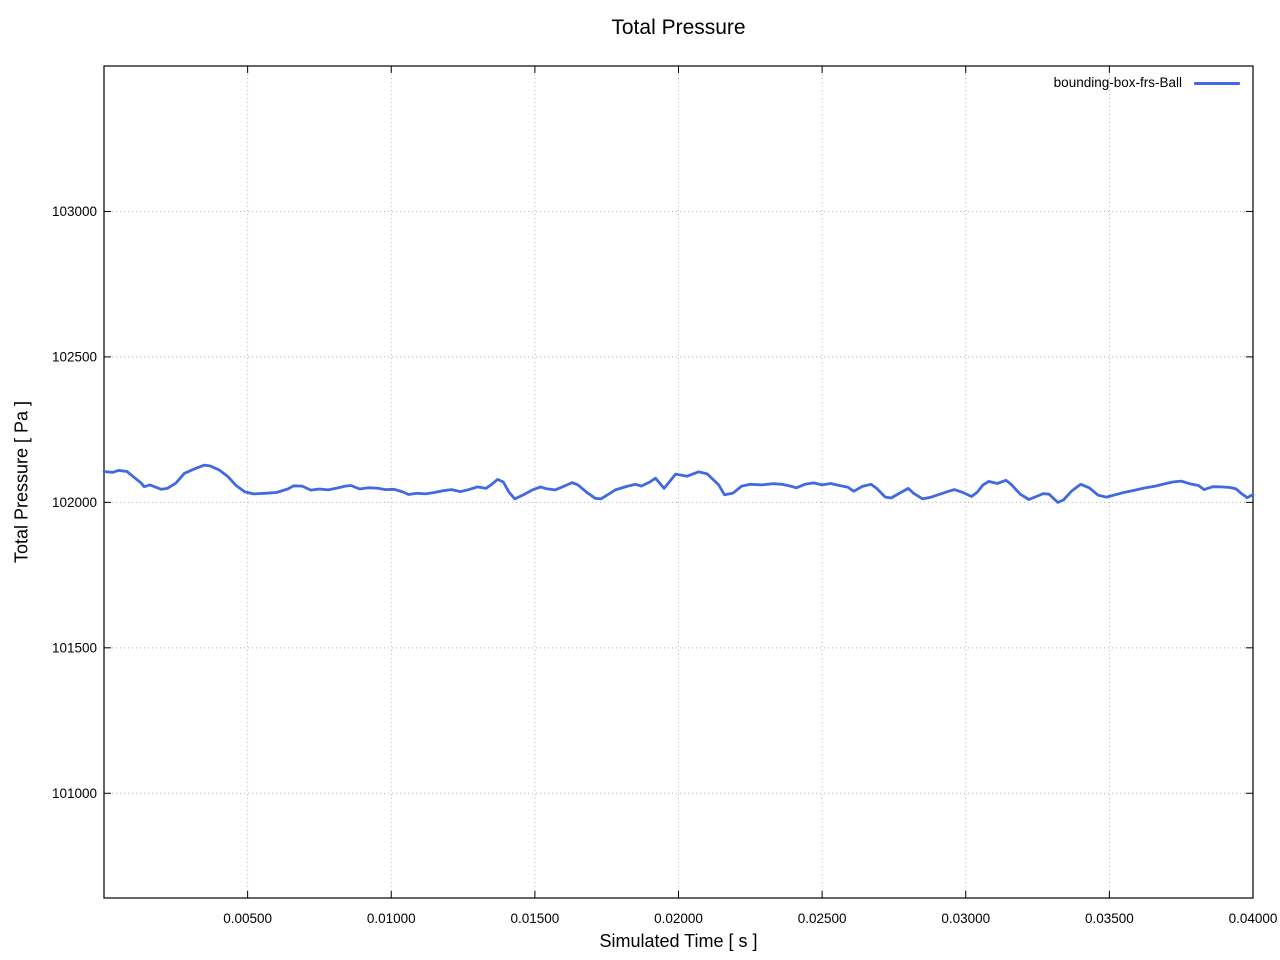 Image resolution: width=1280 pixels, height=960 pixels. I want to click on x-tick-label: 0.01500, so click(534, 918).